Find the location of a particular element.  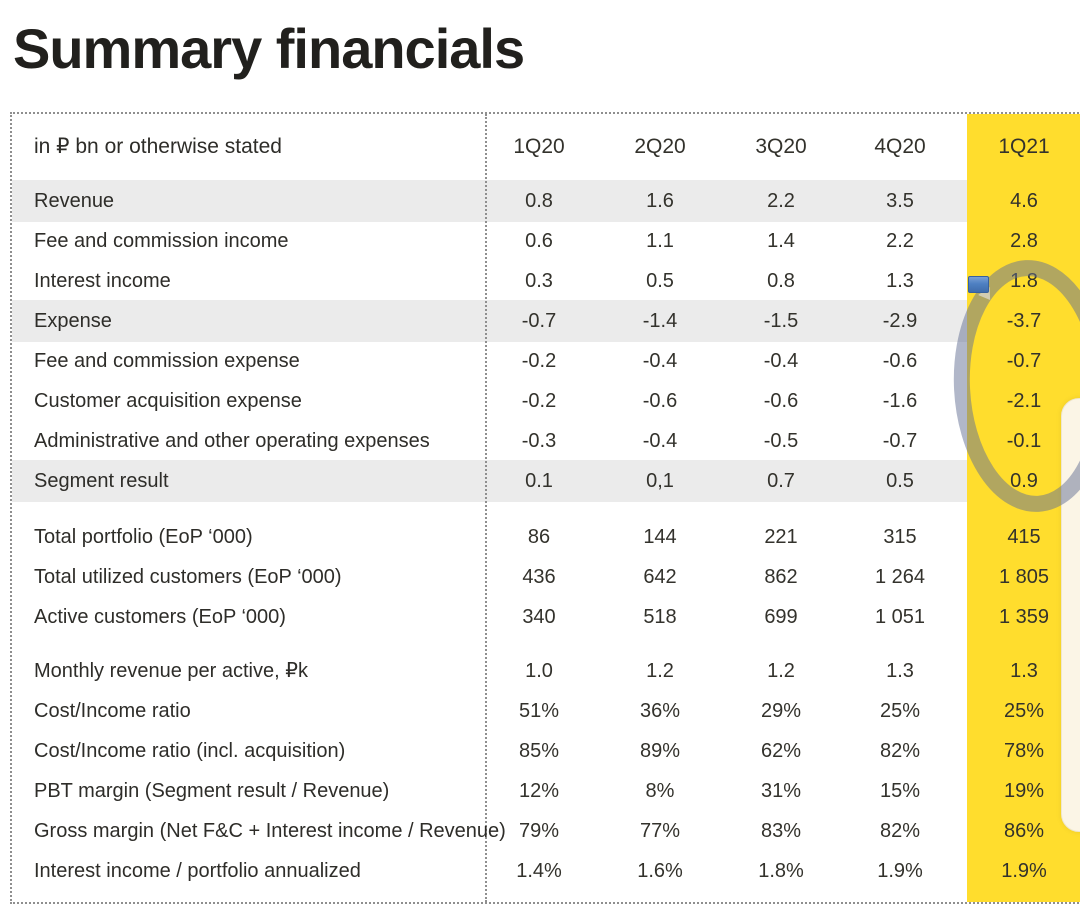

cell-value: 0.7 is located at coordinates (781, 481).